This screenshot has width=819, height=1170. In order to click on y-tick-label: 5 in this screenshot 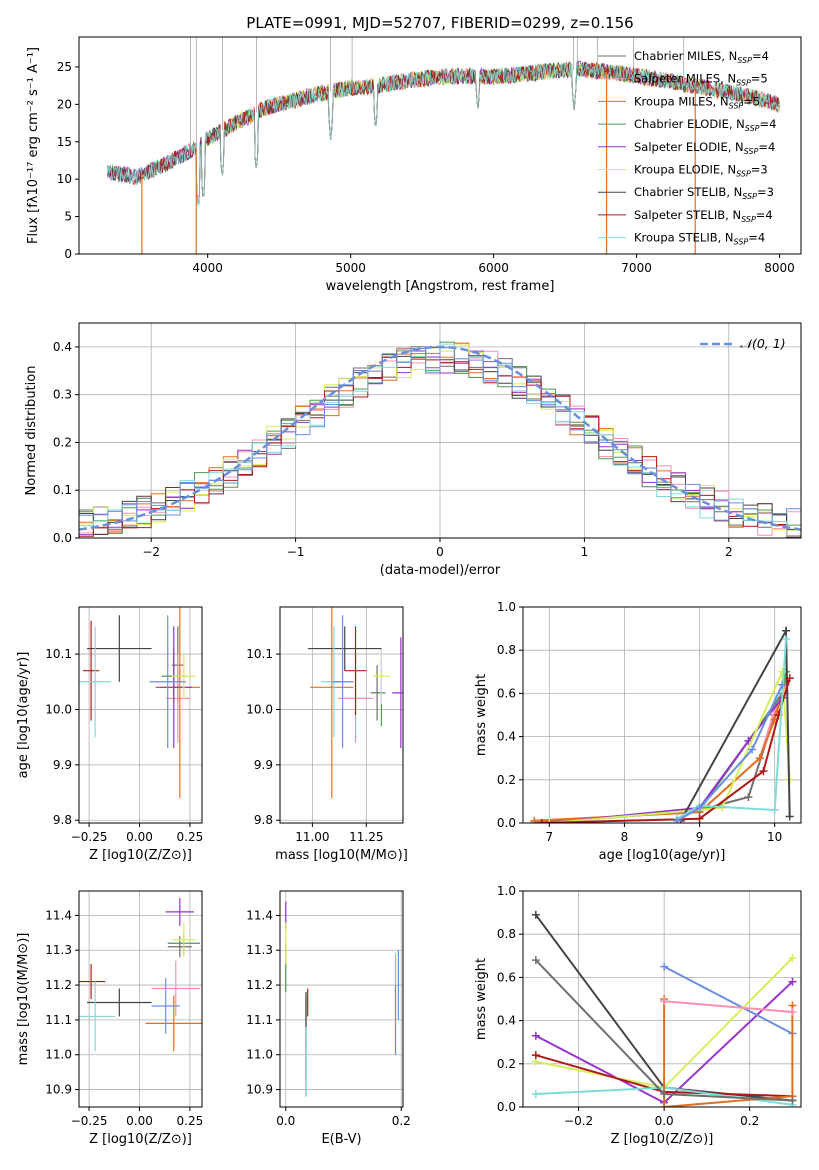, I will do `click(68, 217)`.